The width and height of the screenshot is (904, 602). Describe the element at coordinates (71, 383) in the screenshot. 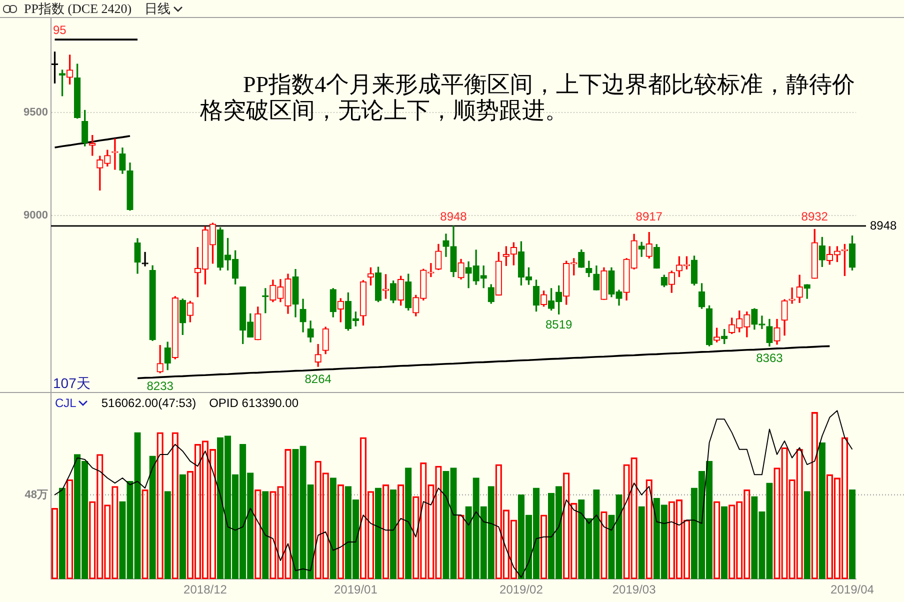

I see `annotation: 107天` at that location.